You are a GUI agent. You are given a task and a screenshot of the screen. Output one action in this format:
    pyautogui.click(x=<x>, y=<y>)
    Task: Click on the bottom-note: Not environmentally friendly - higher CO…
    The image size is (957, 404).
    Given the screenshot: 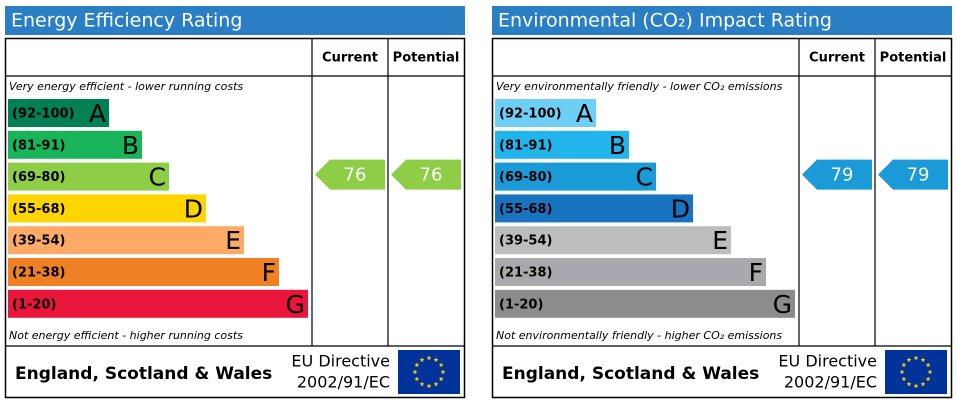 What is the action you would take?
    pyautogui.click(x=639, y=335)
    